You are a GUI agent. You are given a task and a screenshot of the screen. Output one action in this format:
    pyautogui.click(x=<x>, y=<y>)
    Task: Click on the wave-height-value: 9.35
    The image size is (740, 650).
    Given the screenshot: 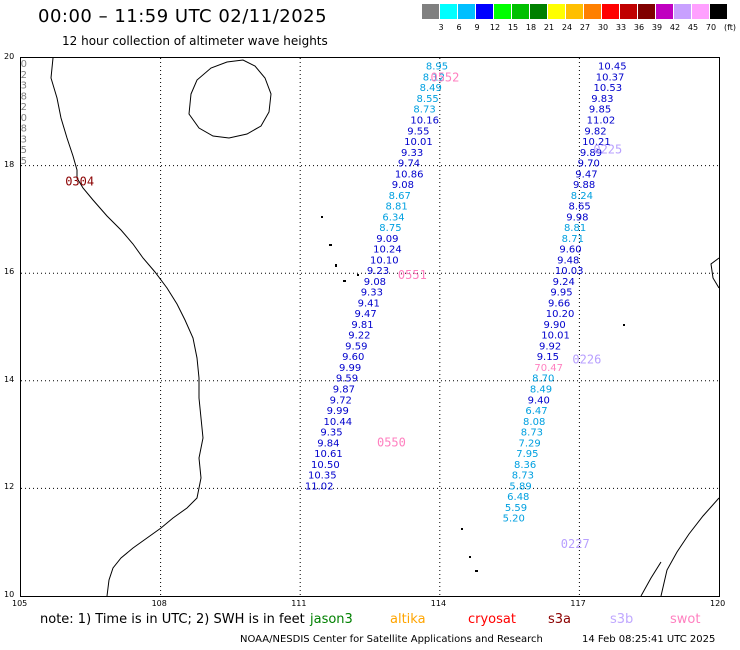 What is the action you would take?
    pyautogui.click(x=331, y=433)
    